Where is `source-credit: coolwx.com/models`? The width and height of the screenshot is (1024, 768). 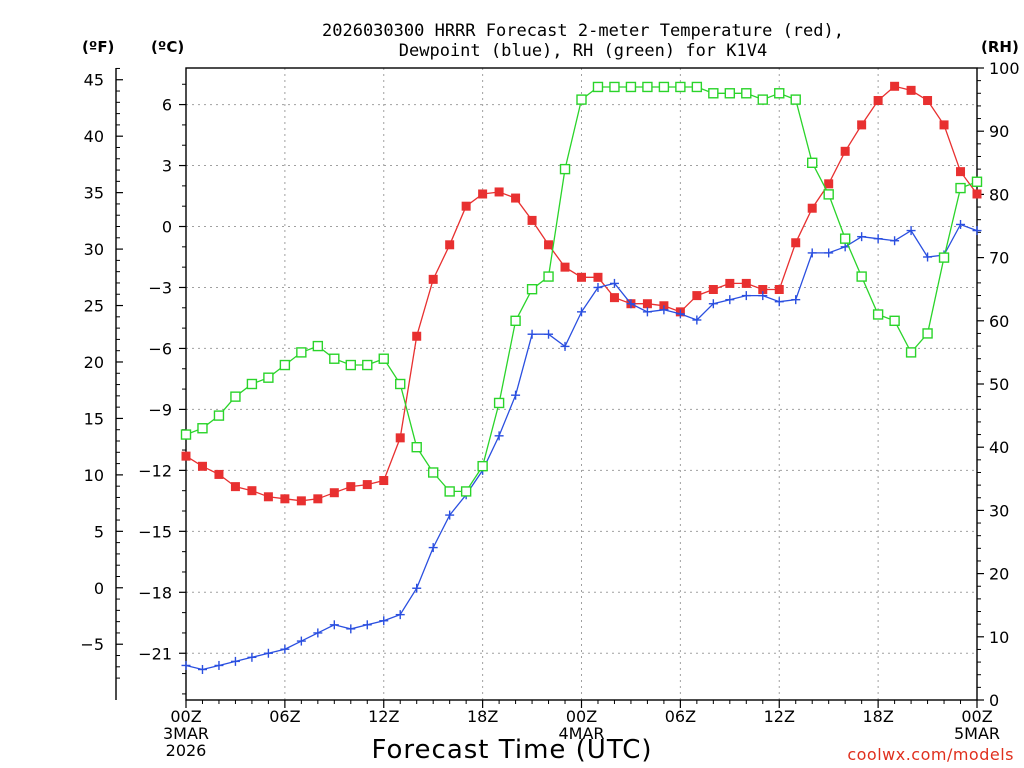
source-credit: coolwx.com/models is located at coordinates (930, 754).